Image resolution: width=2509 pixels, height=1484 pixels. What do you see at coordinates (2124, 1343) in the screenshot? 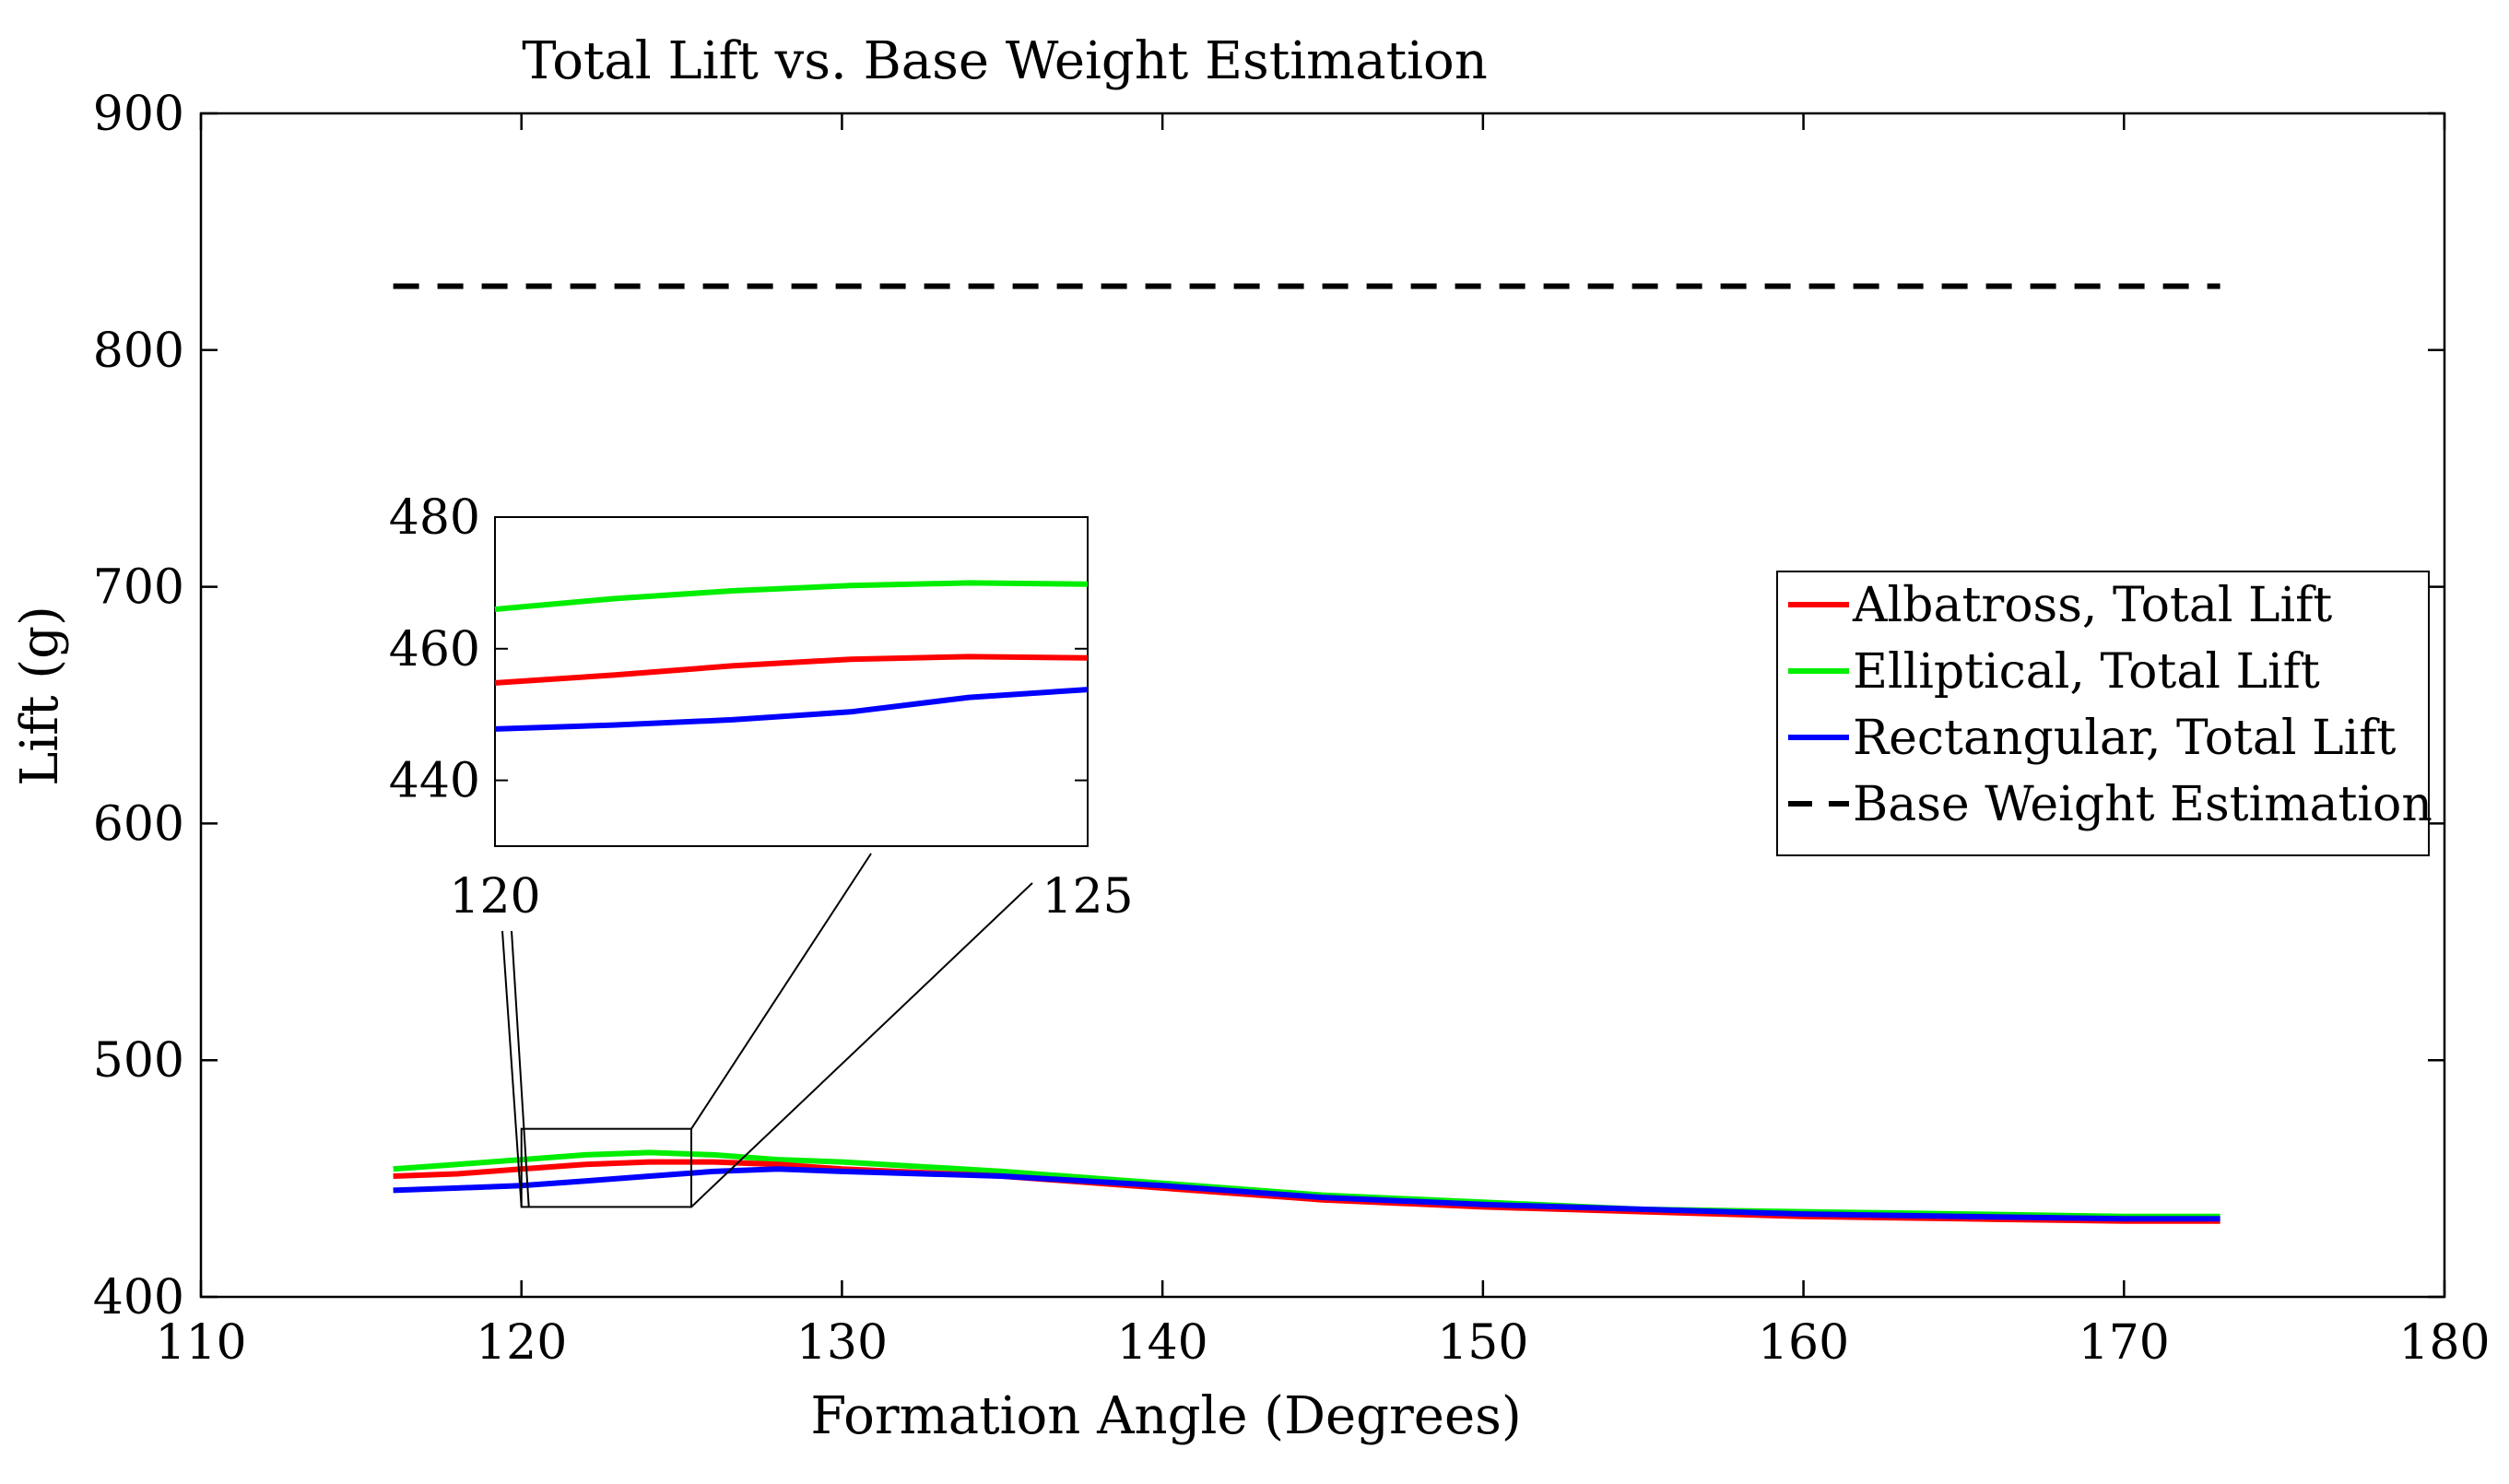
I see `x-tick-label: 170` at bounding box center [2124, 1343].